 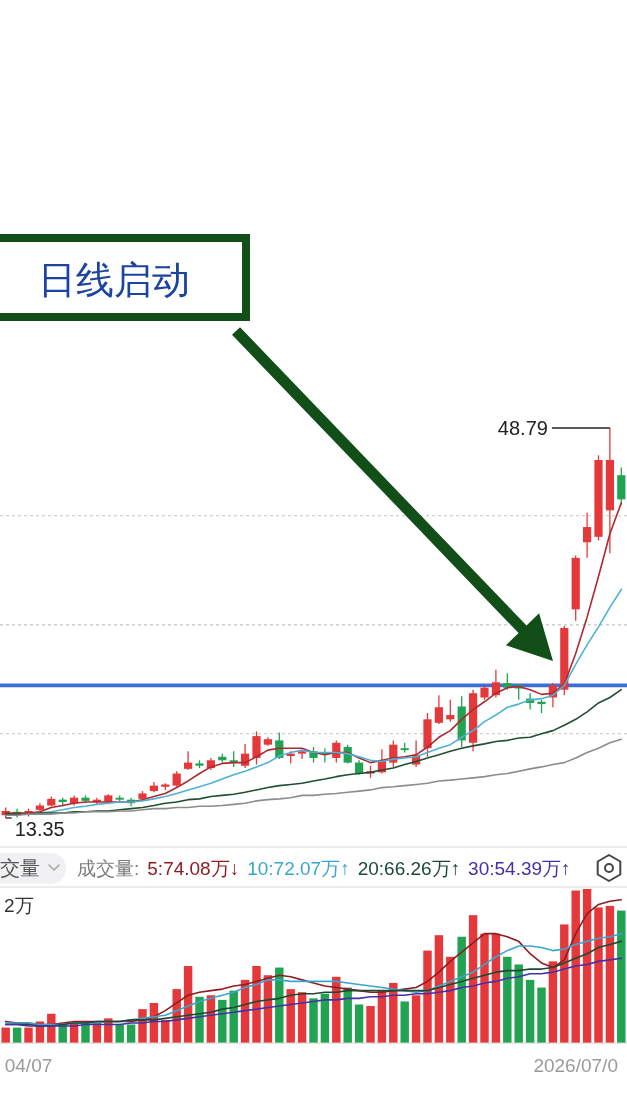 I want to click on text: 日线启动, so click(x=114, y=280).